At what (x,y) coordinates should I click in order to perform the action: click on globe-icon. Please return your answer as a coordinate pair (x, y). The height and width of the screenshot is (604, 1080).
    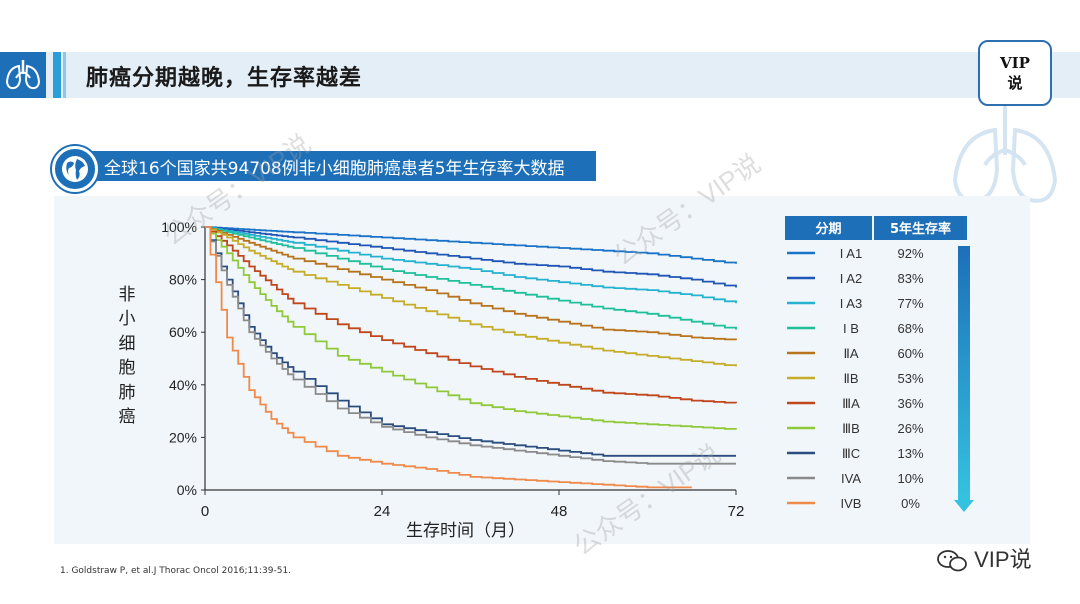
    Looking at the image, I should click on (75, 169).